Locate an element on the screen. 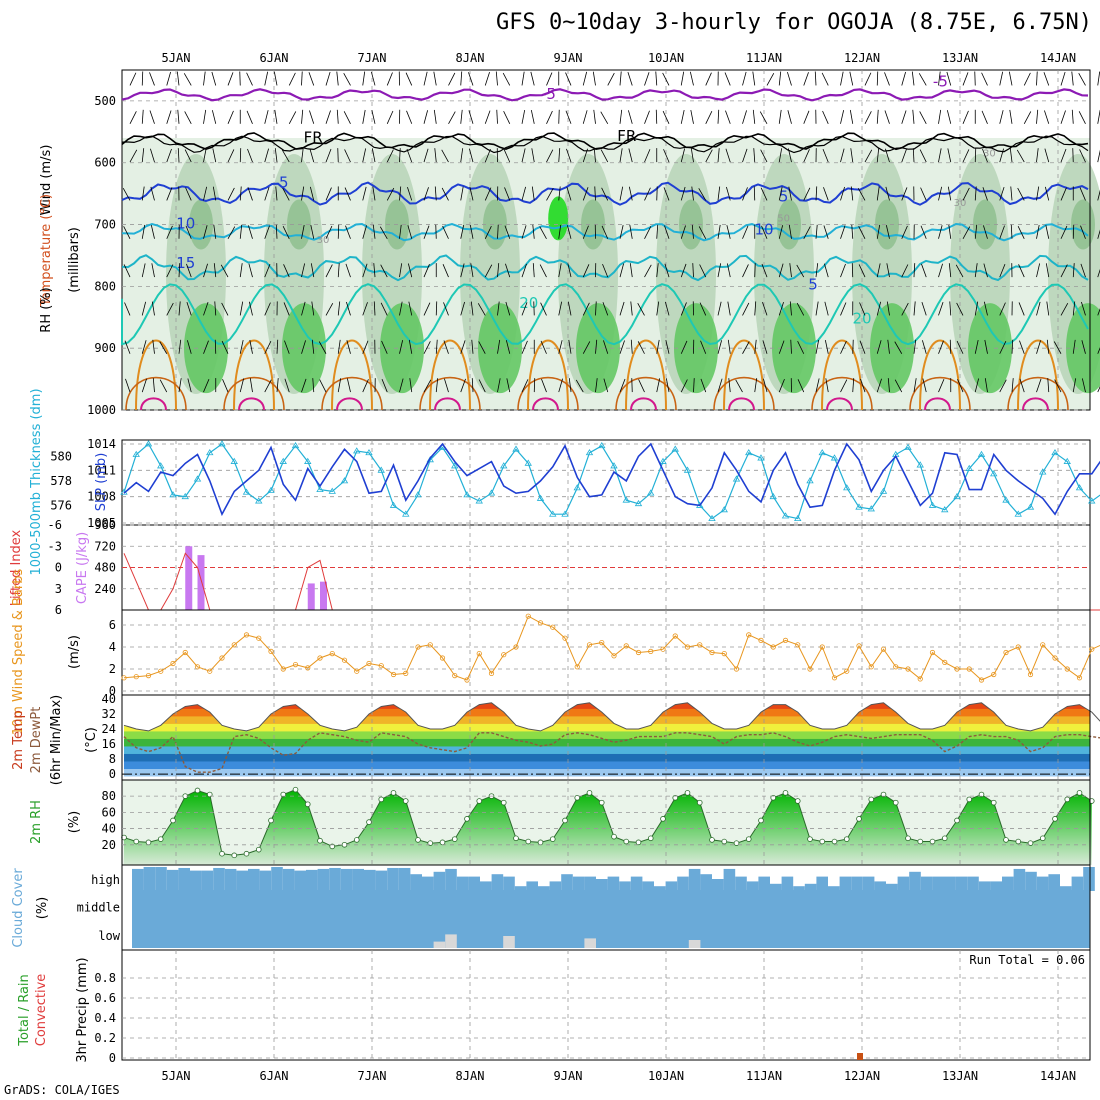 The image size is (1100, 1100). date-label-bottom: 8JAN is located at coordinates (470, 1076).